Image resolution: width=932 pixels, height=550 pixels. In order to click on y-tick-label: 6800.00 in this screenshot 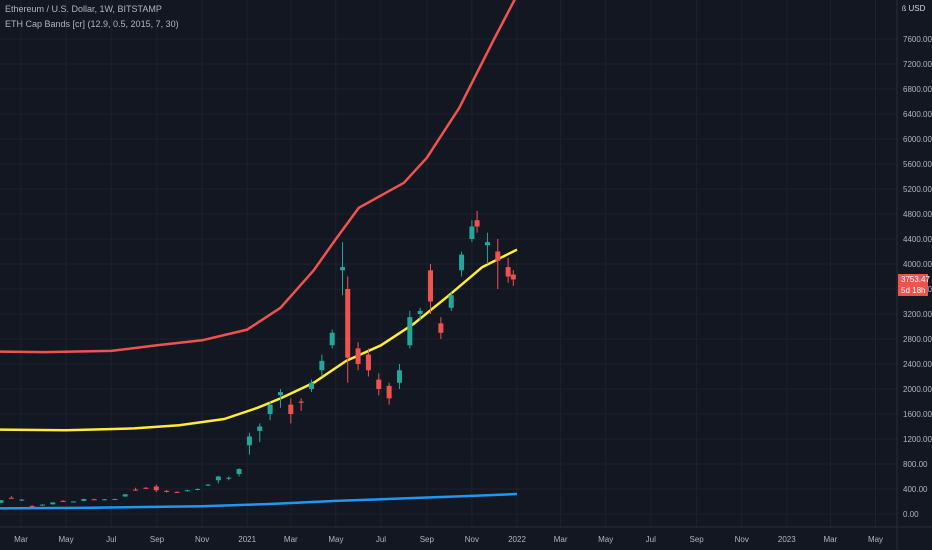, I will do `click(917, 89)`.